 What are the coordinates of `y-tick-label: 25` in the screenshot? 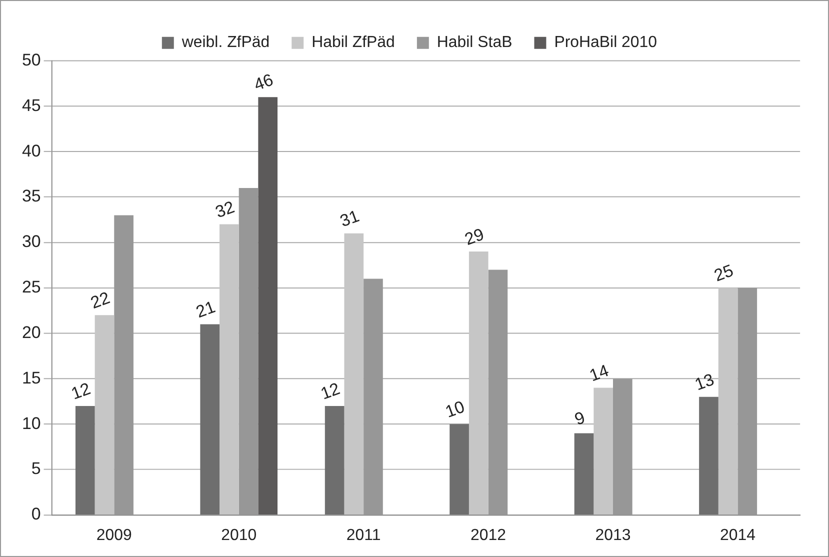 It's located at (31, 287).